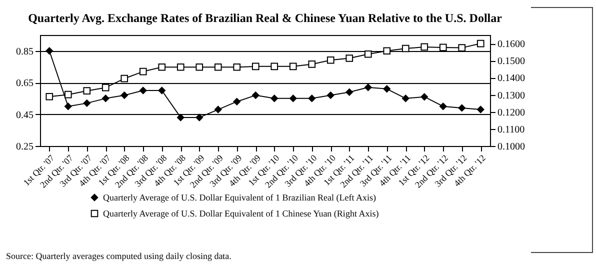  What do you see at coordinates (511, 44) in the screenshot?
I see `y2-tick-label: 0.1600` at bounding box center [511, 44].